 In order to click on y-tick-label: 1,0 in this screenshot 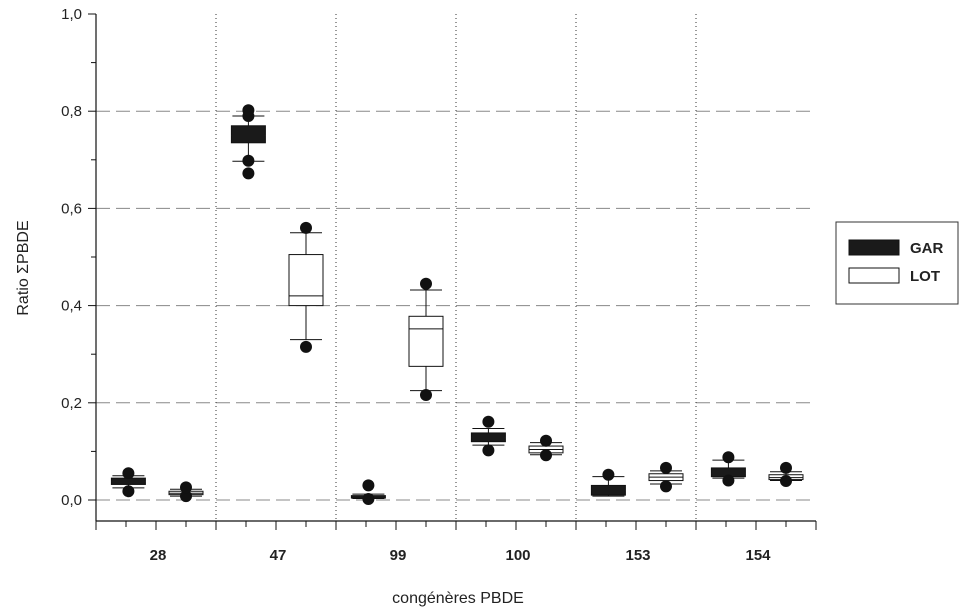, I will do `click(71, 14)`.